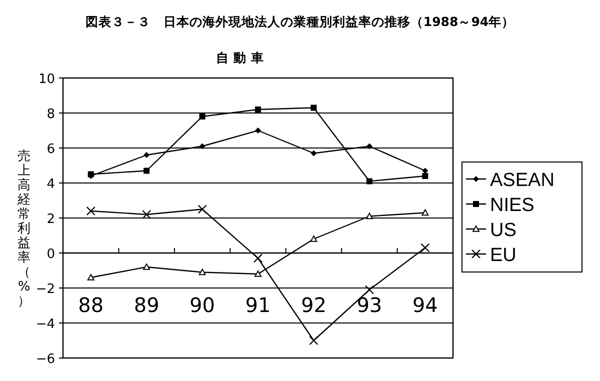  I want to click on y-tick-label: 10, so click(46, 79).